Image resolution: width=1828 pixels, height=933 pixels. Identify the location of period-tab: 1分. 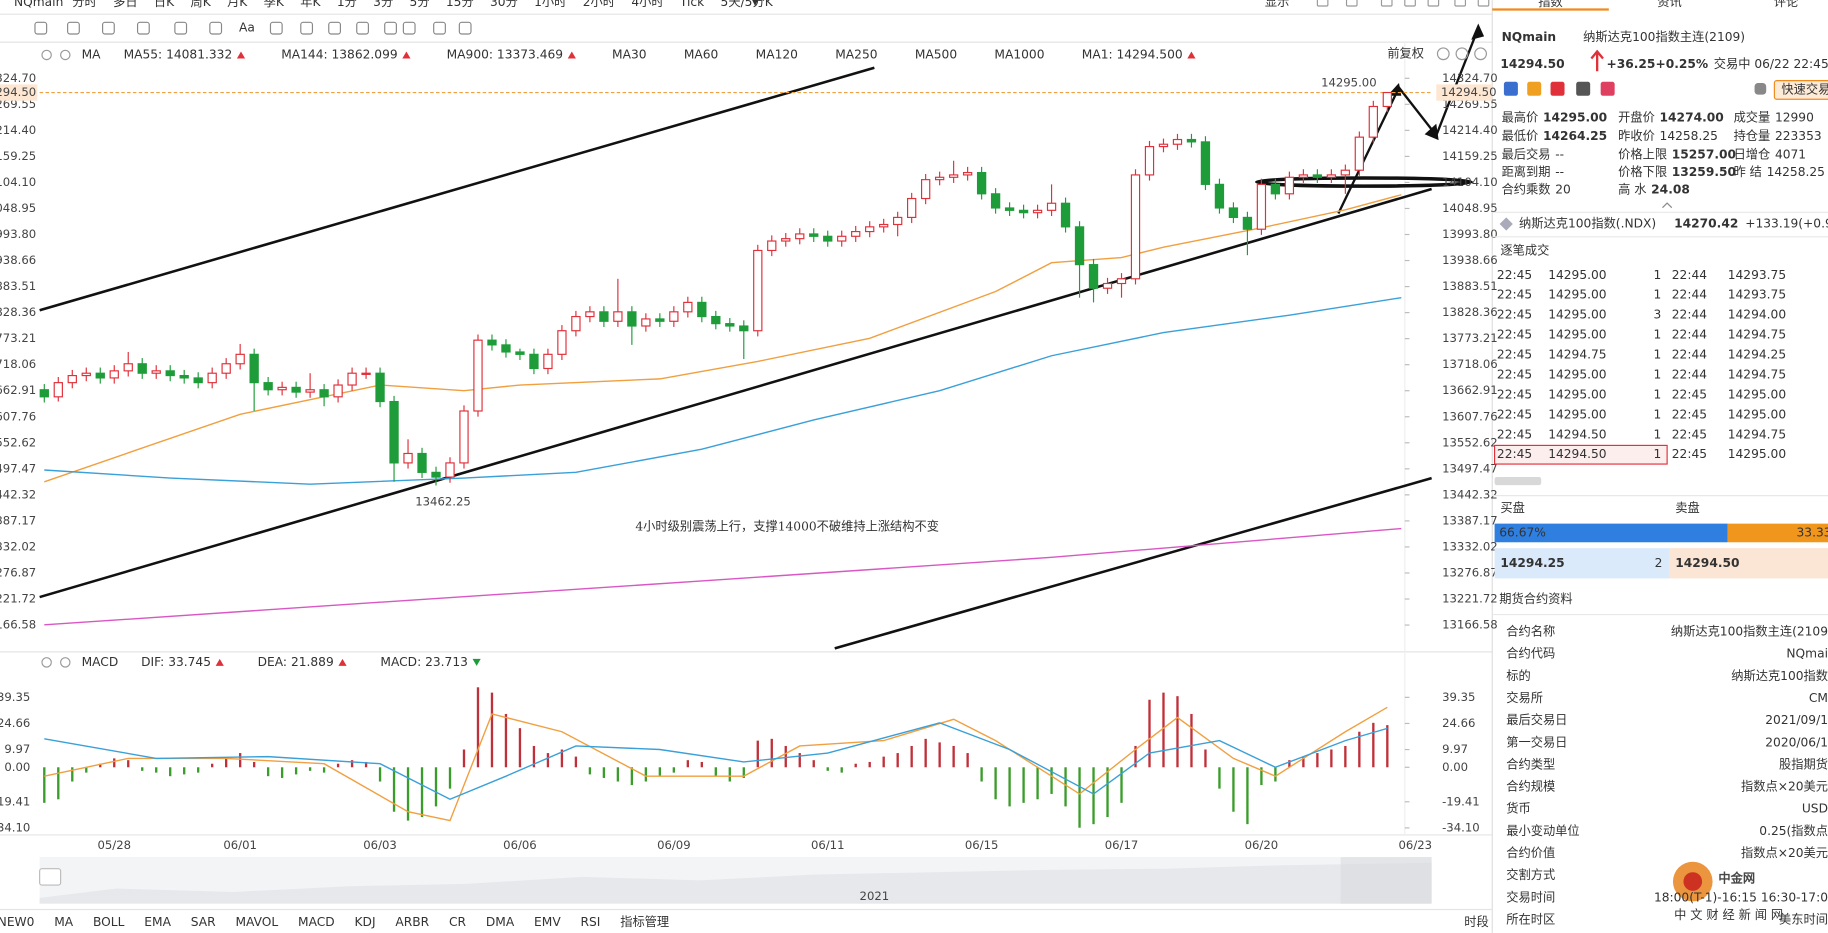
(347, 4).